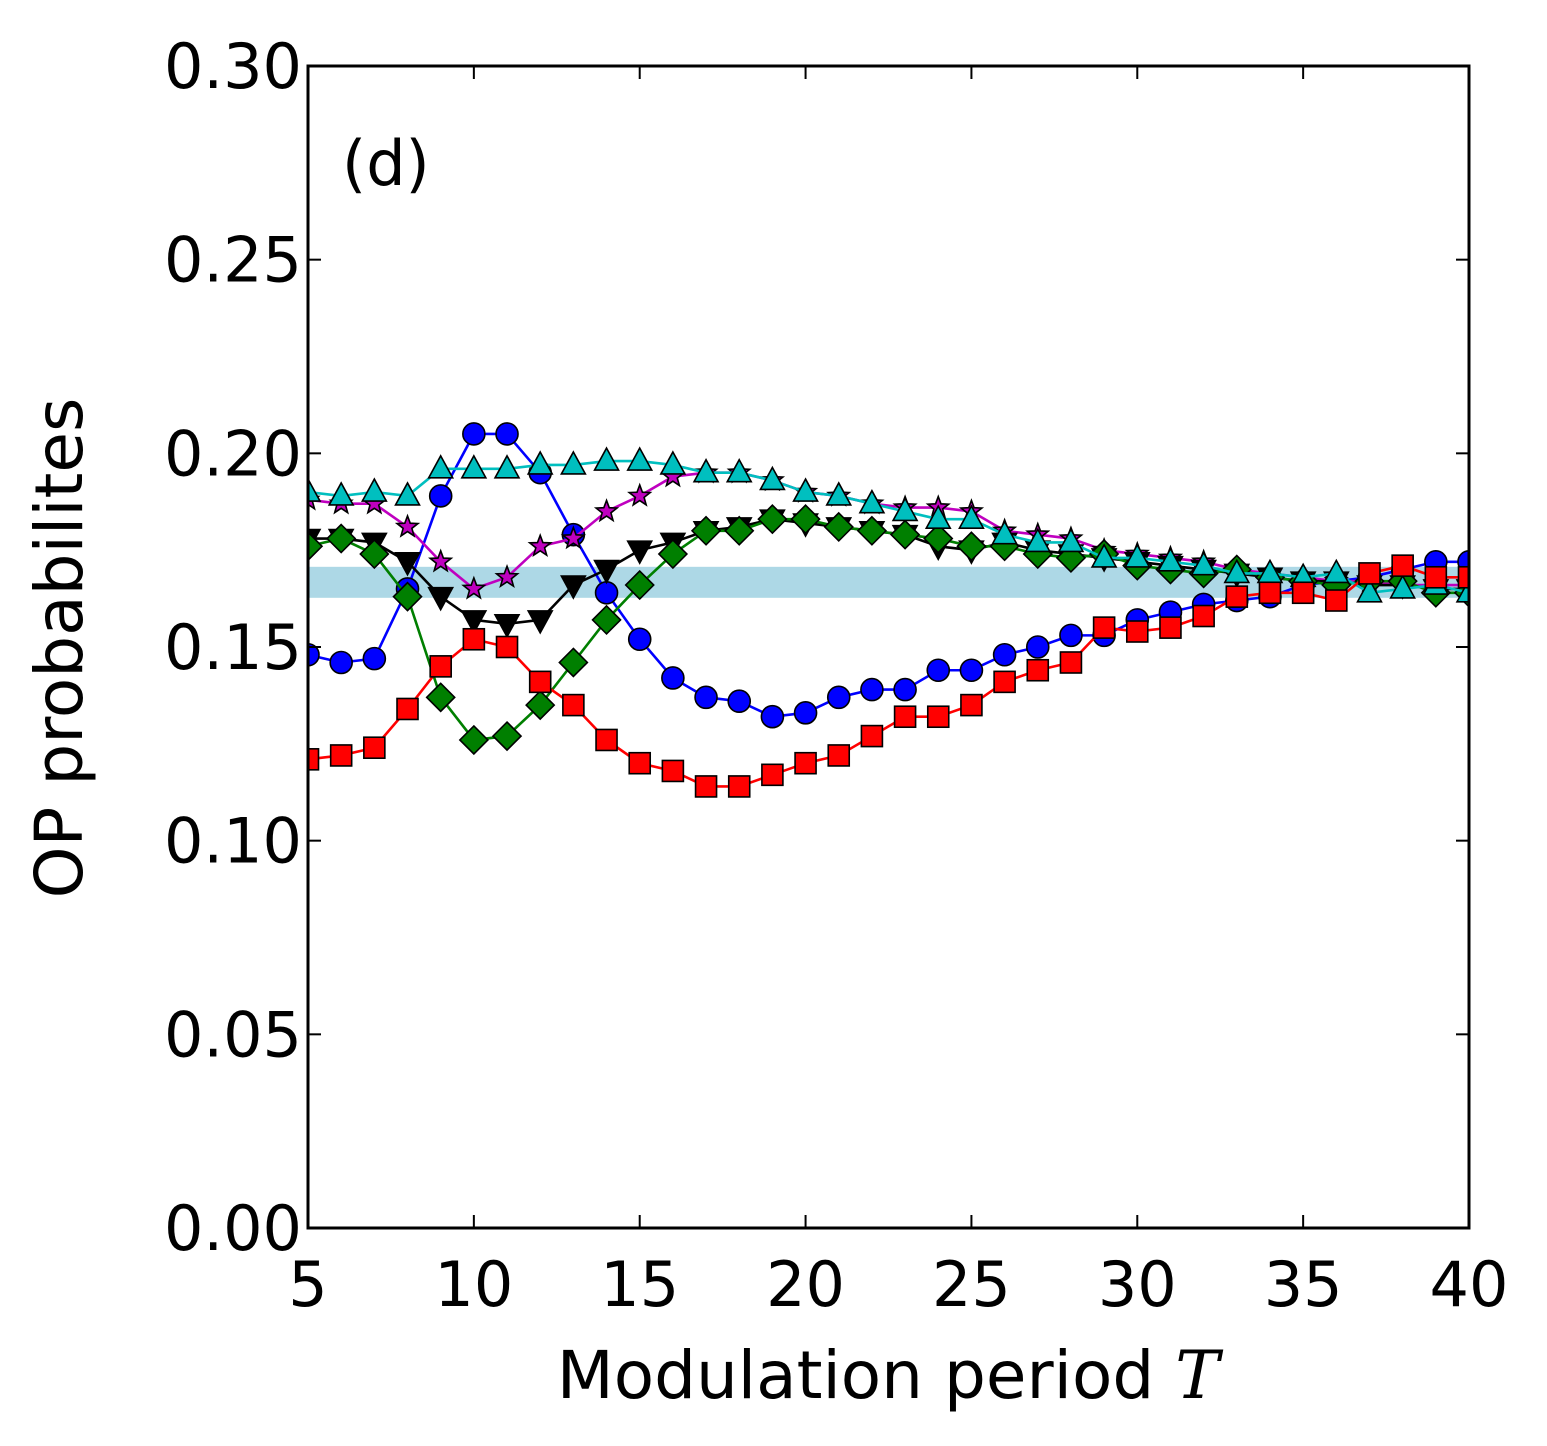  I want to click on x-tick-label: 10, so click(473, 1284).